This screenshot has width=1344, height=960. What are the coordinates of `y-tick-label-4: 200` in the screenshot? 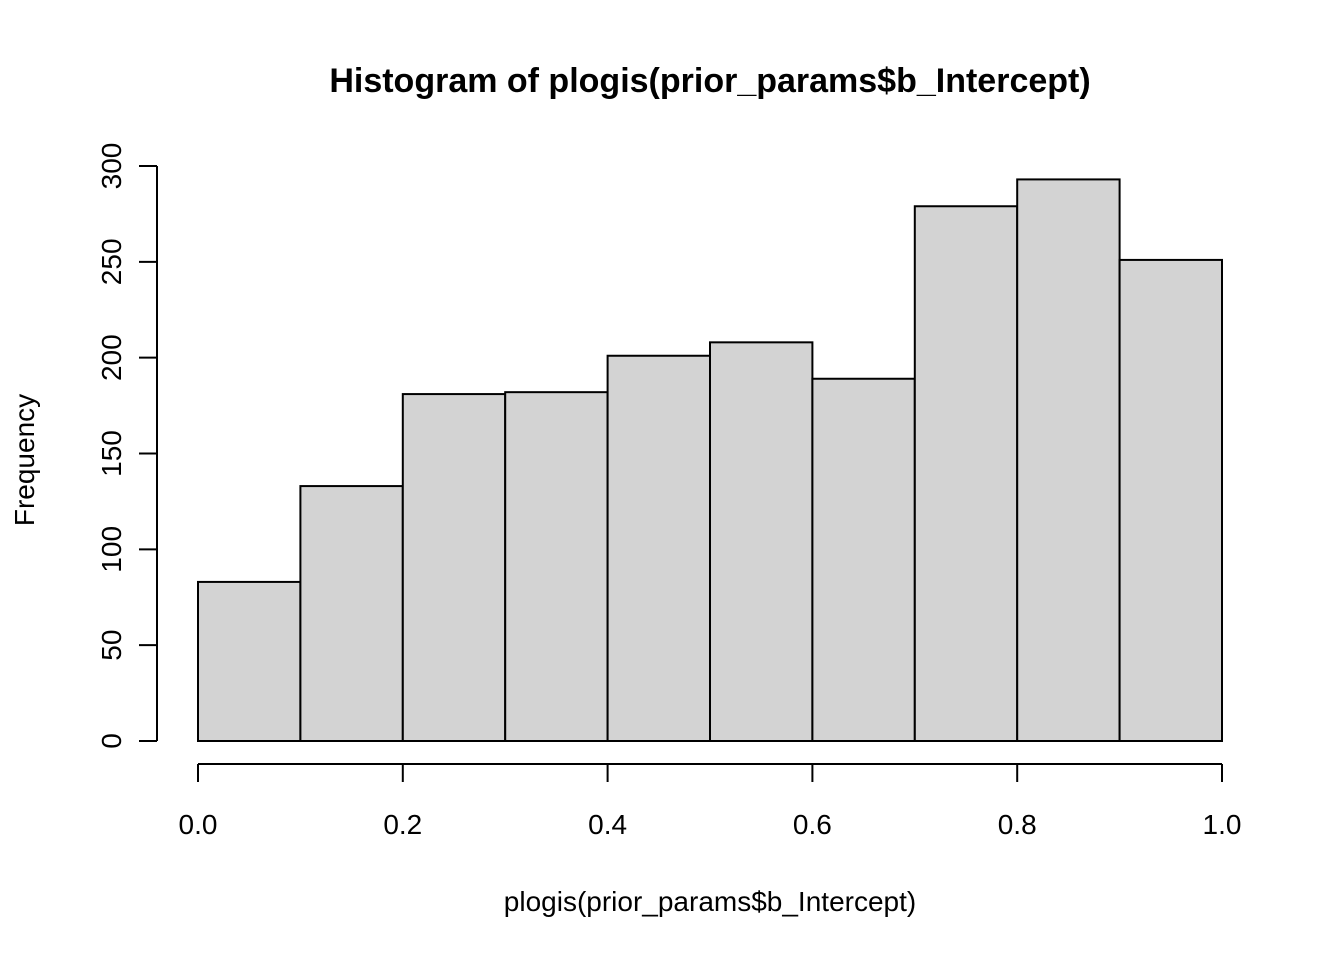 It's located at (111, 357).